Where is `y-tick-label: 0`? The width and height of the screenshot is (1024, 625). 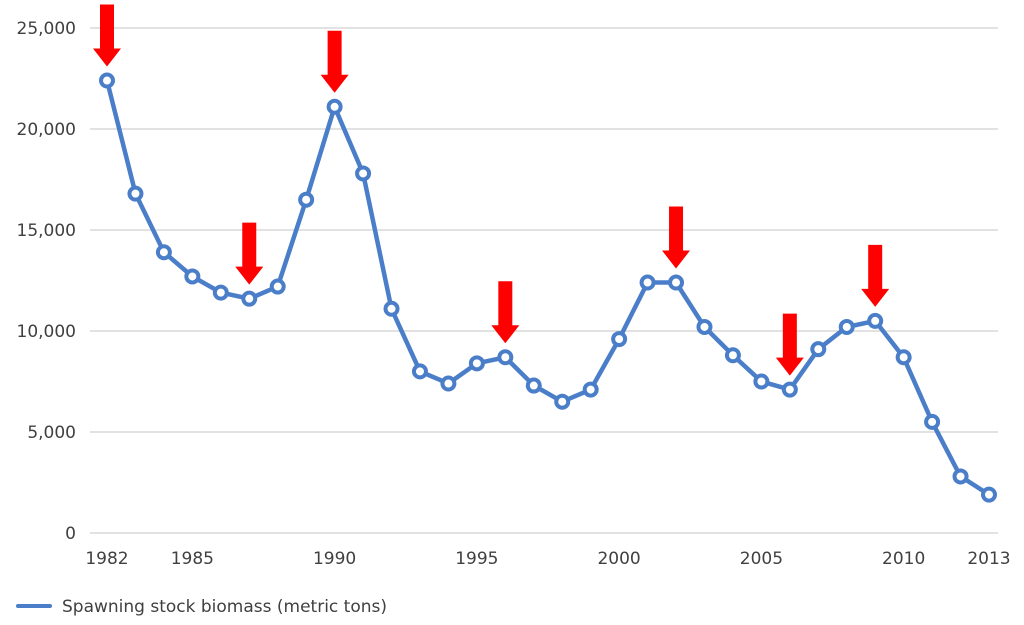
y-tick-label: 0 is located at coordinates (70, 534).